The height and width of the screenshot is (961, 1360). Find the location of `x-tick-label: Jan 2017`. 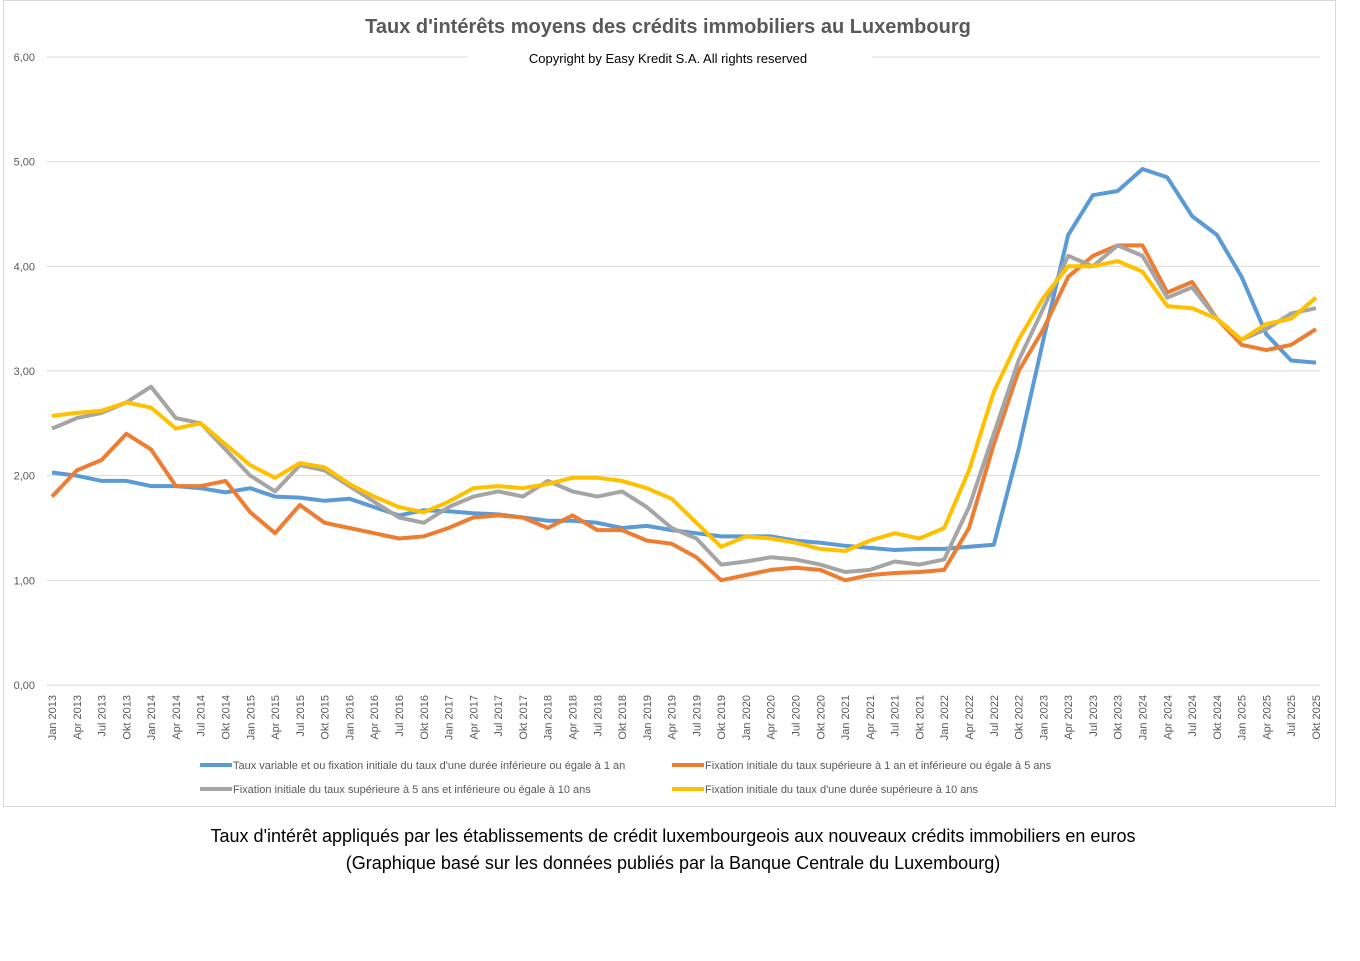

x-tick-label: Jan 2017 is located at coordinates (450, 717).